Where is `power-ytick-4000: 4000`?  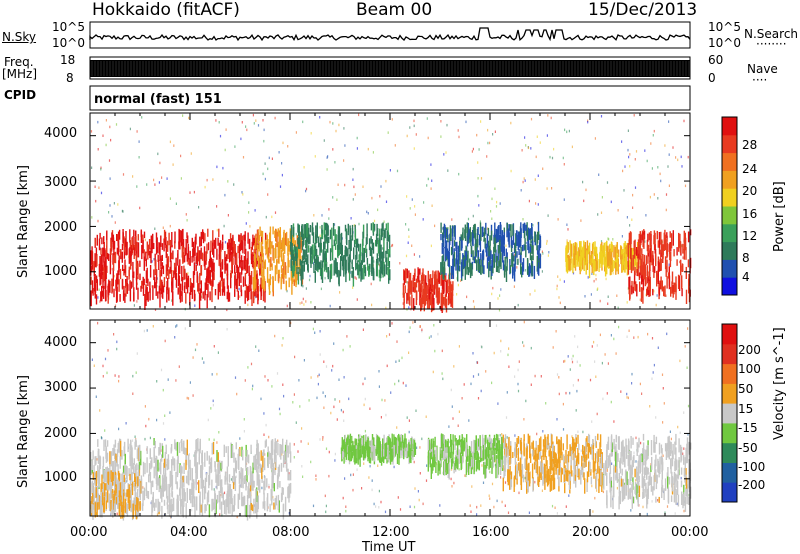
power-ytick-4000: 4000 is located at coordinates (61, 133).